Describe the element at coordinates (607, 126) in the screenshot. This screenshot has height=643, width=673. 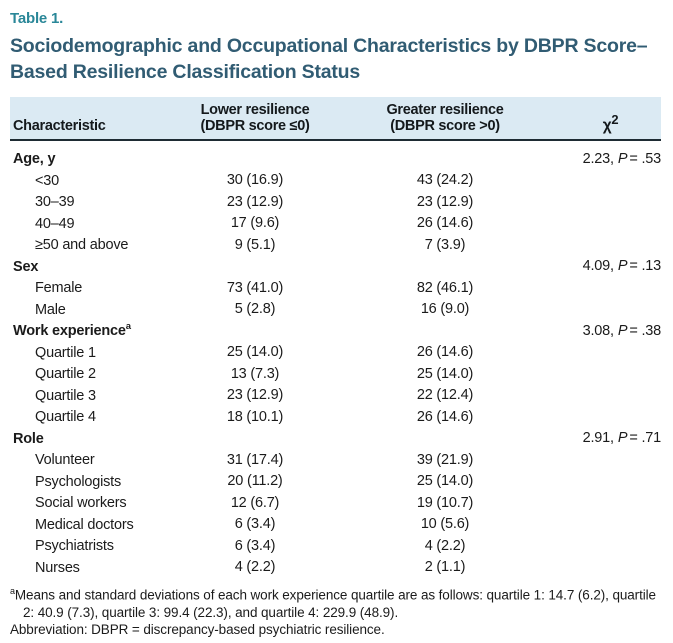
I see `chi-symbol: χ` at that location.